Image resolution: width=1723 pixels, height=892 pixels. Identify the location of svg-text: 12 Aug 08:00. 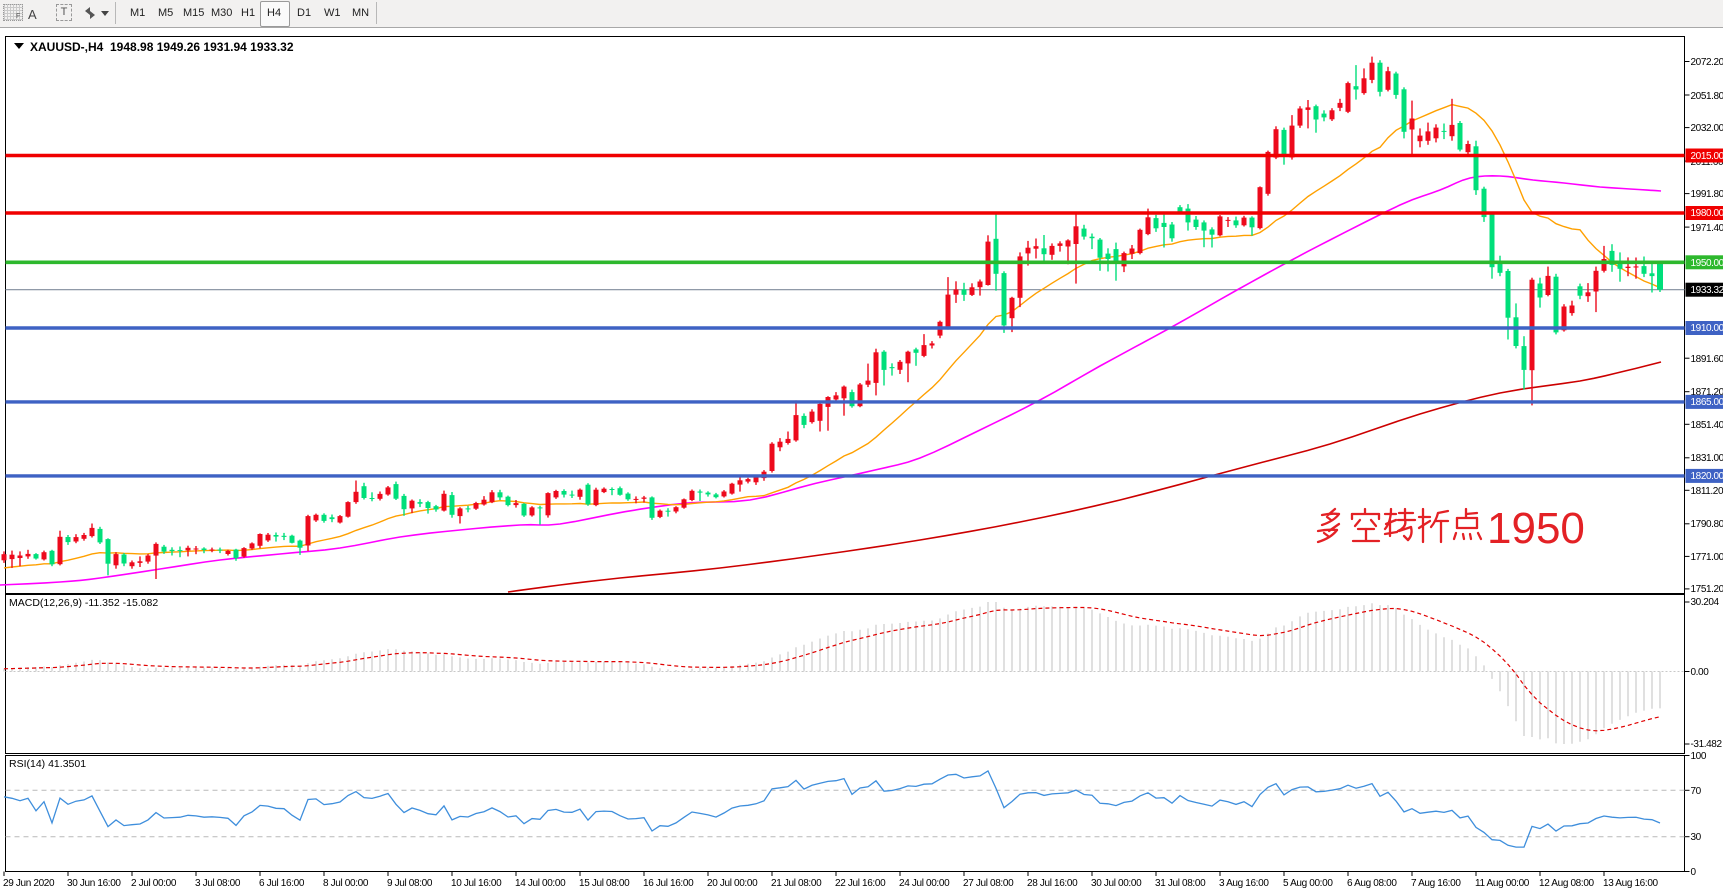
(1567, 883).